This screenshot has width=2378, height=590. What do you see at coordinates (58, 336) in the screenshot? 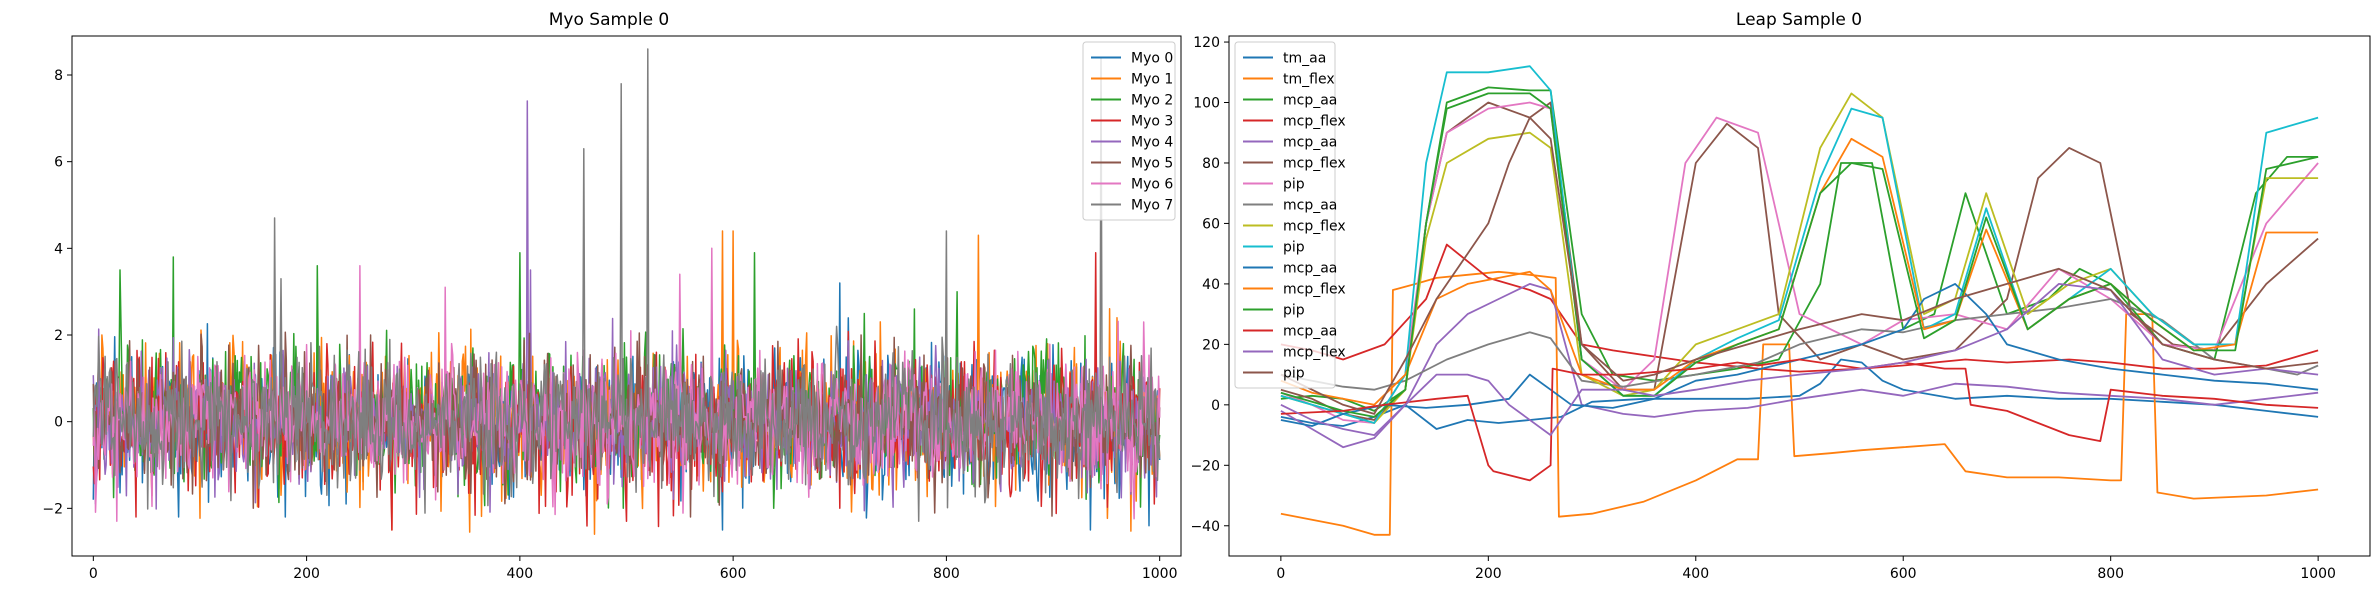
I see `myo-y-tick-label-2: 2` at bounding box center [58, 336].